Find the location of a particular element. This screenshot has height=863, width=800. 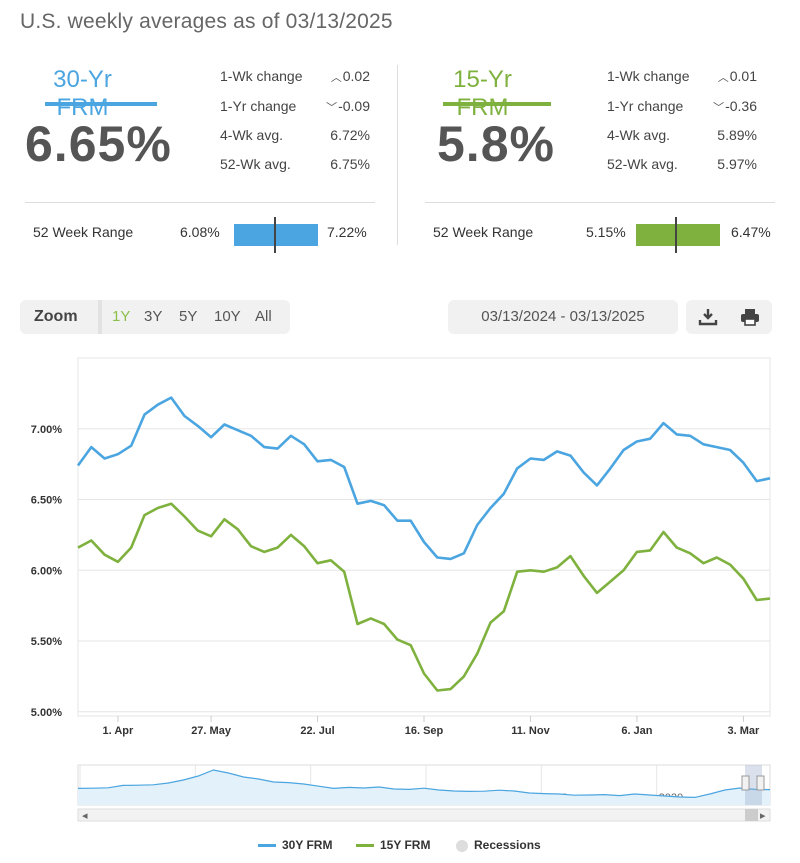

legend-item-15y: 15Y FRM is located at coordinates (393, 845).